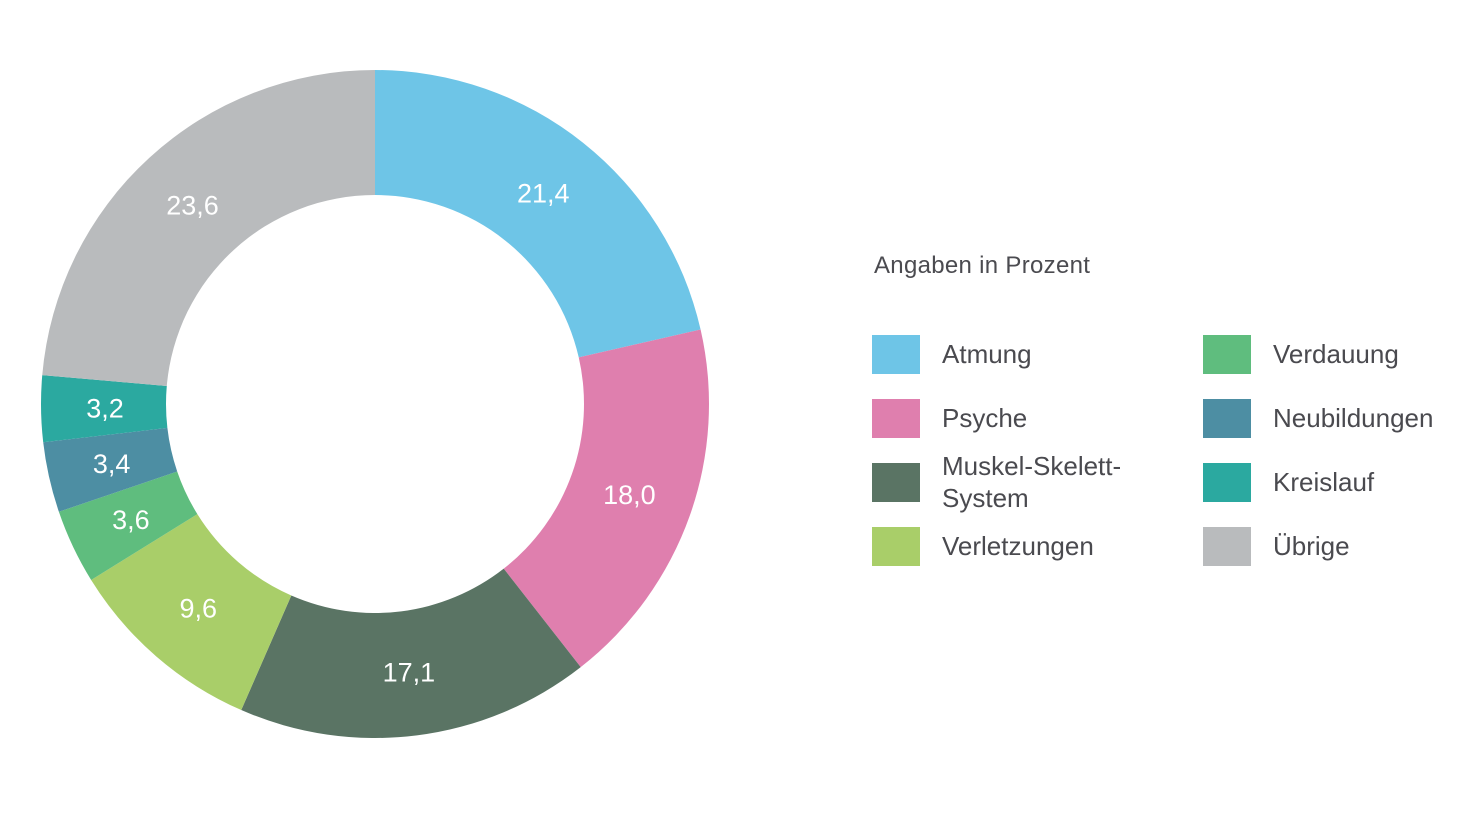  Describe the element at coordinates (629, 495) in the screenshot. I see `segment-value-label-psyche: 18,0` at that location.